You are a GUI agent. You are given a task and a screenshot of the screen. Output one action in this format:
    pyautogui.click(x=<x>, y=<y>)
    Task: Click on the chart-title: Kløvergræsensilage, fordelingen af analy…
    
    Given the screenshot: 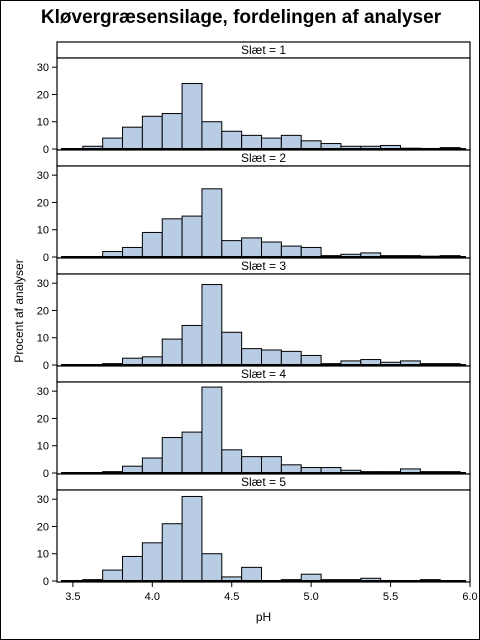 What is the action you would take?
    pyautogui.click(x=241, y=17)
    